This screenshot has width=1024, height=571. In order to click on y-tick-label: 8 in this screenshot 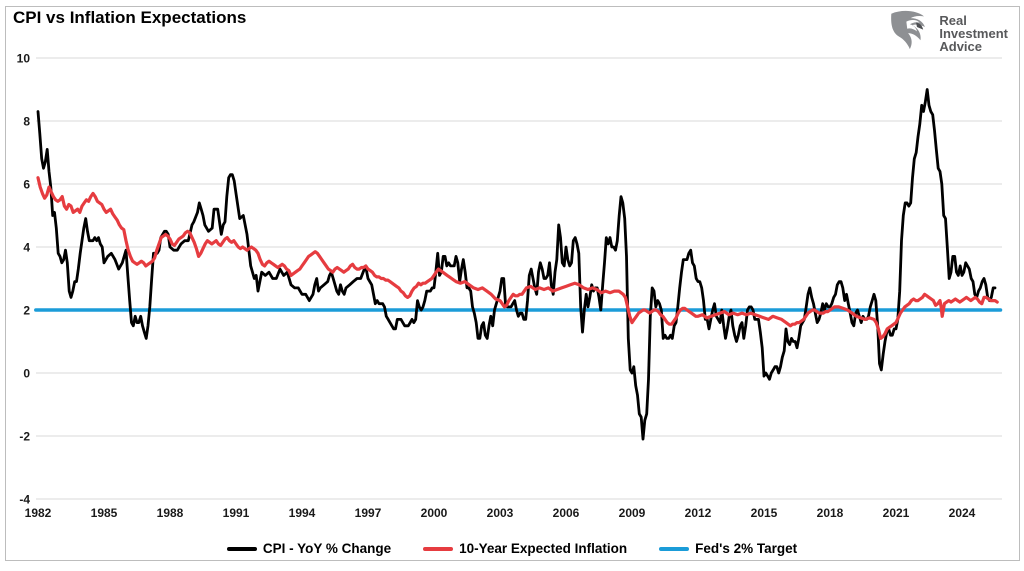, I will do `click(26, 122)`.